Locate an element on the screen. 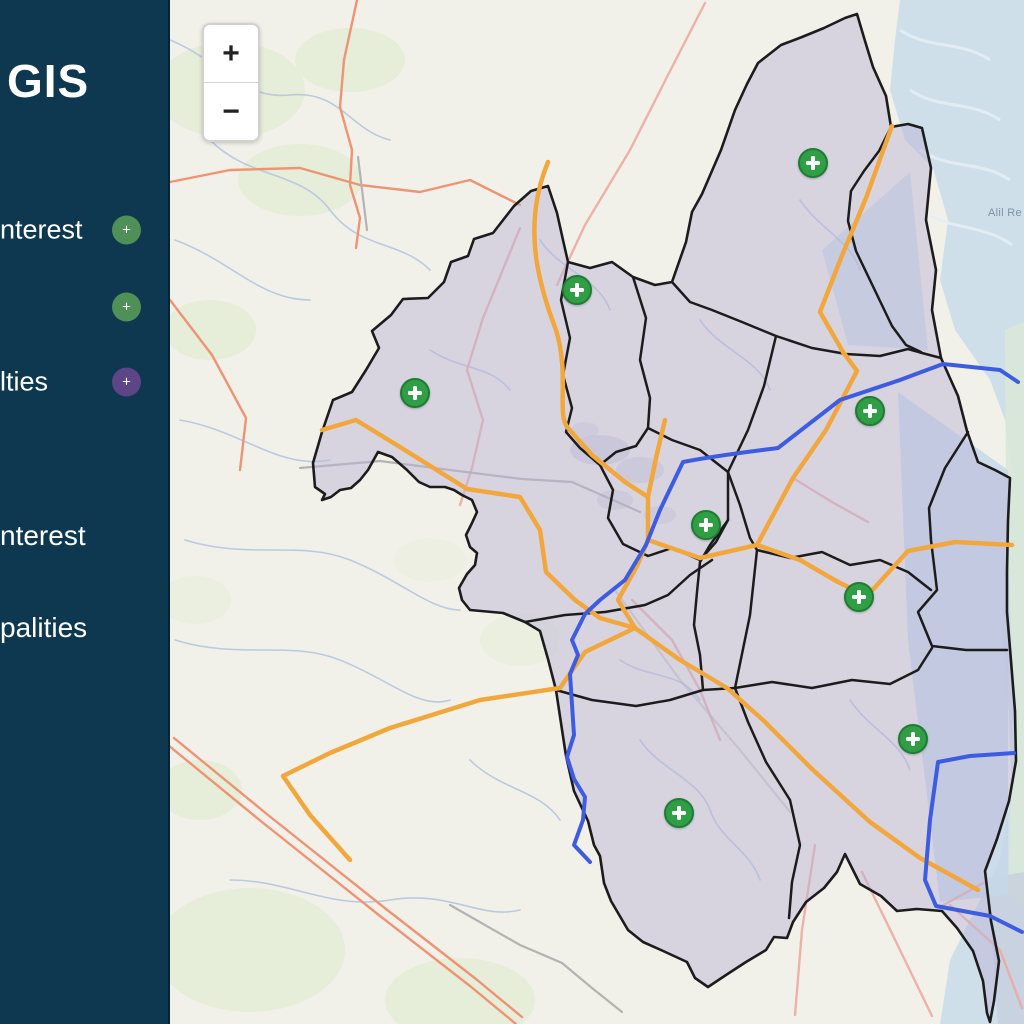 Image resolution: width=1024 pixels, height=1024 pixels. lagoon-channels is located at coordinates (956, 137).